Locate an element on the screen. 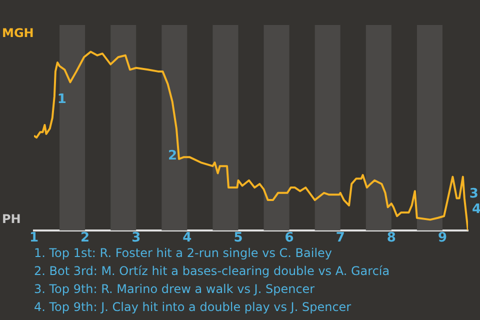  annotation: 1 is located at coordinates (61, 99).